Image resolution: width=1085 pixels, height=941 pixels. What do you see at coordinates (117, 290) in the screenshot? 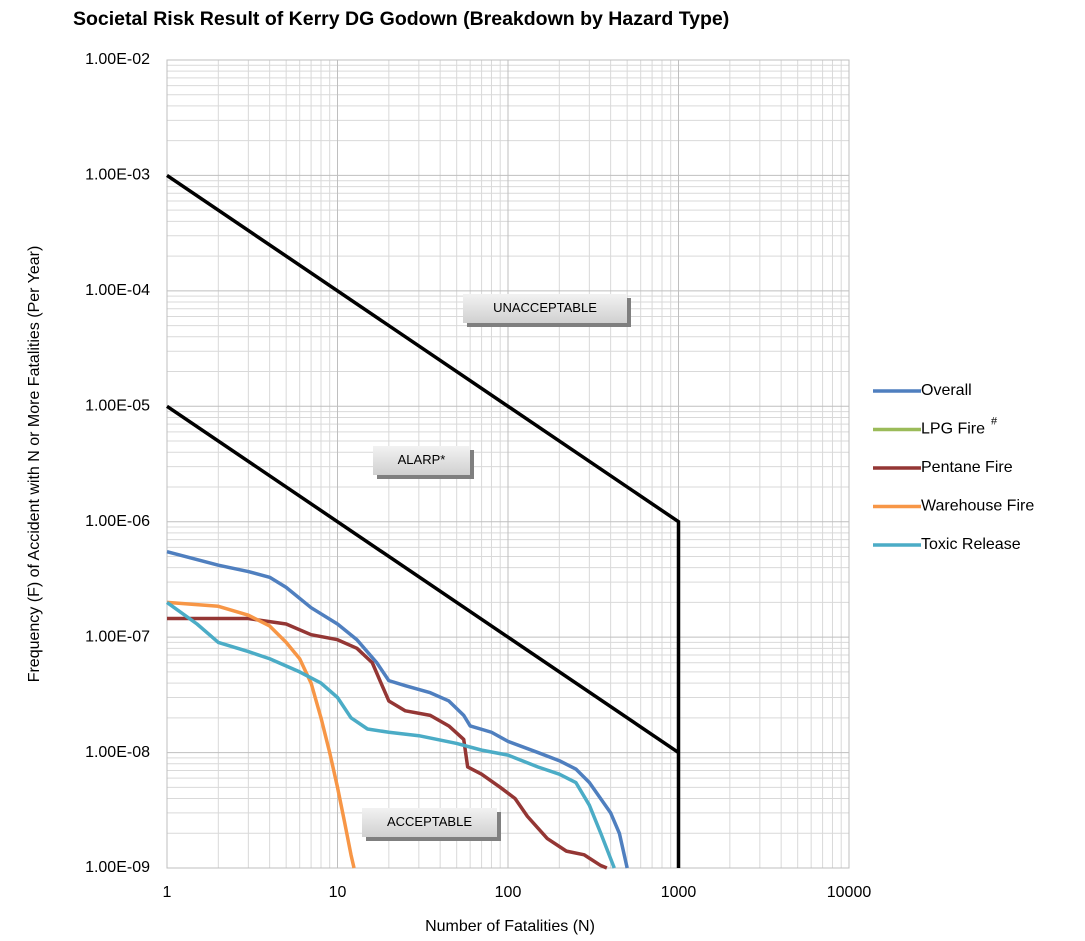
I see `y-tick-label: 1.00E-04` at bounding box center [117, 290].